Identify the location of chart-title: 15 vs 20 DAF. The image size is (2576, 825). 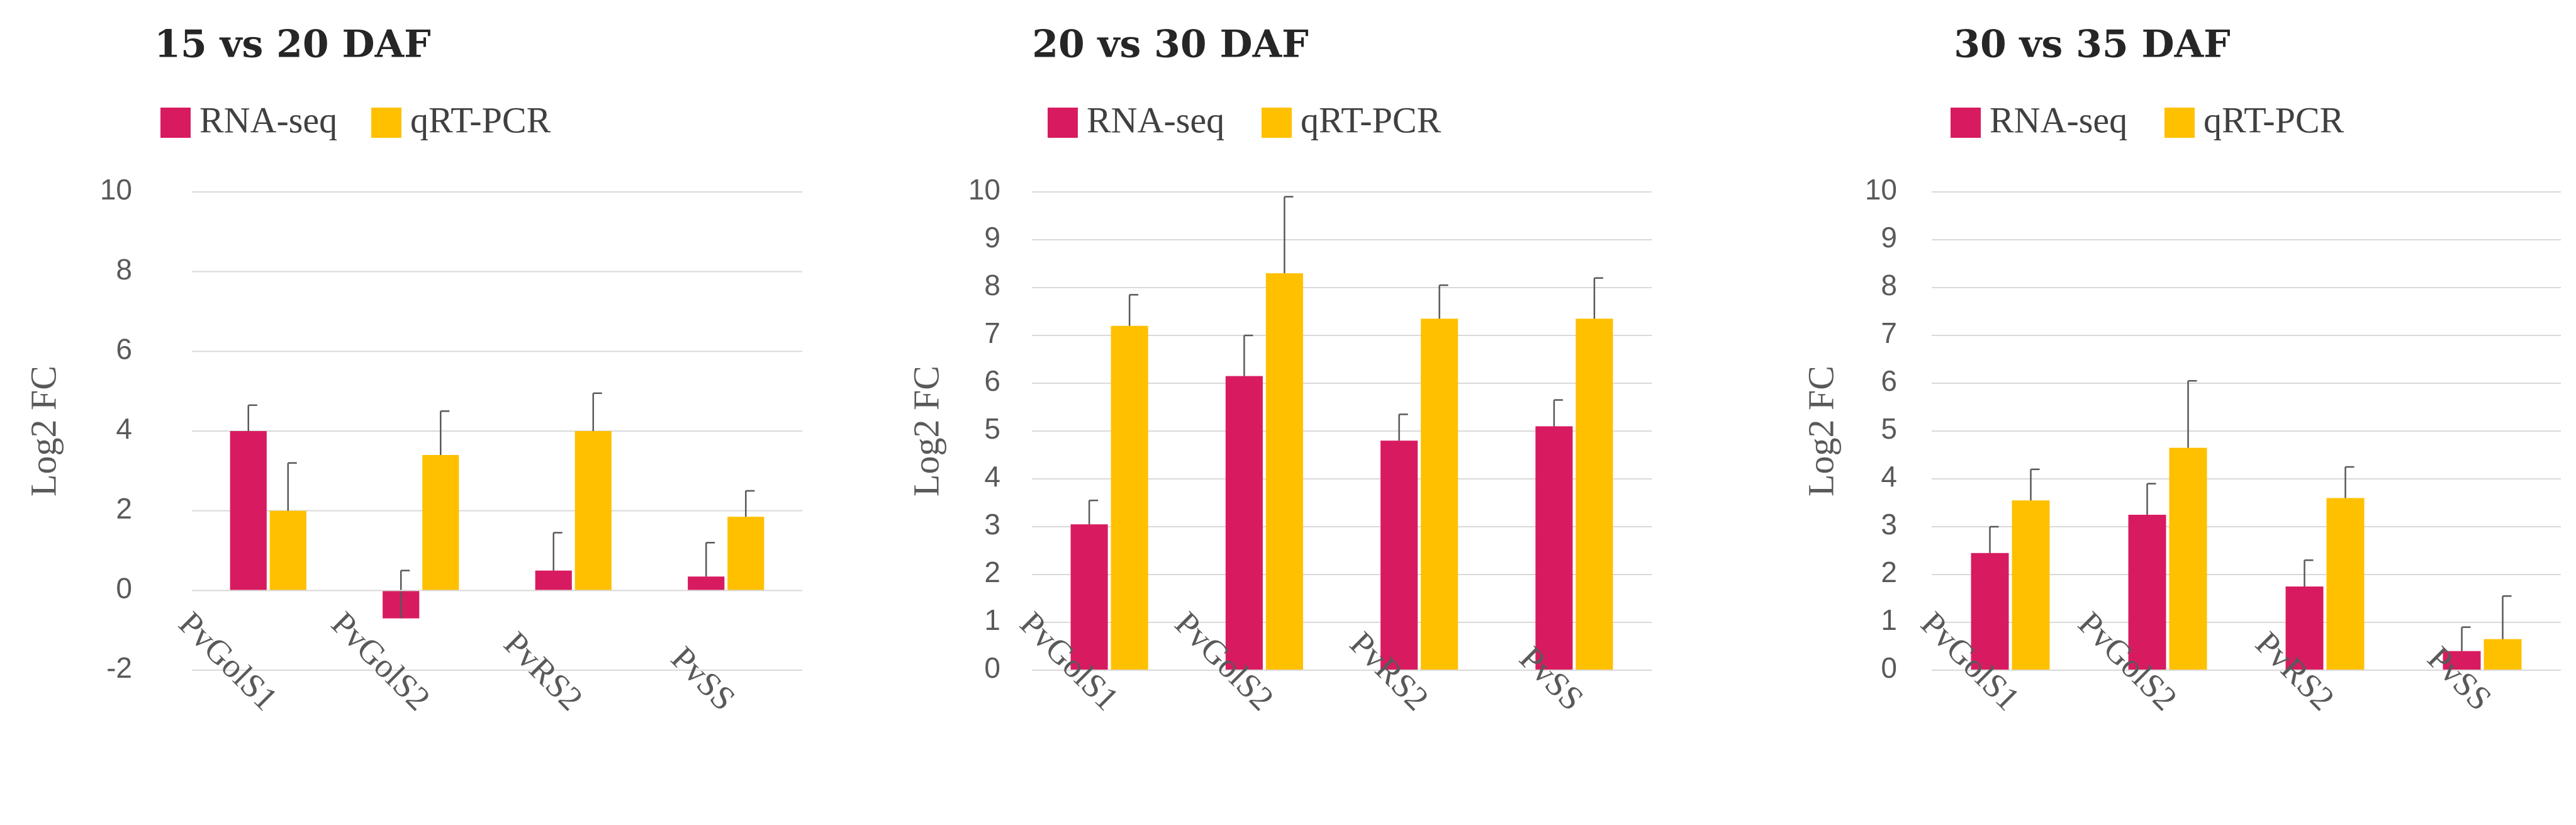
(292, 45).